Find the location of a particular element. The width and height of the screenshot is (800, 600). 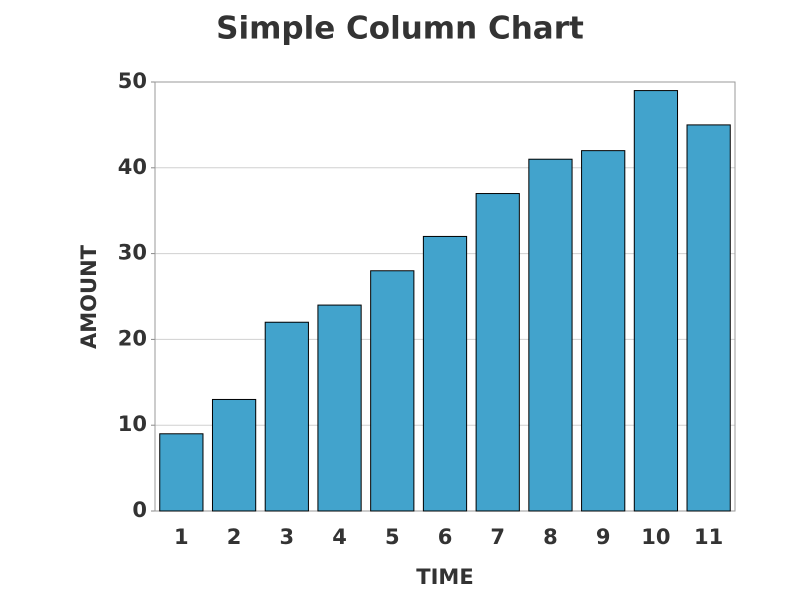

y-tick-label: 20 is located at coordinates (132, 338).